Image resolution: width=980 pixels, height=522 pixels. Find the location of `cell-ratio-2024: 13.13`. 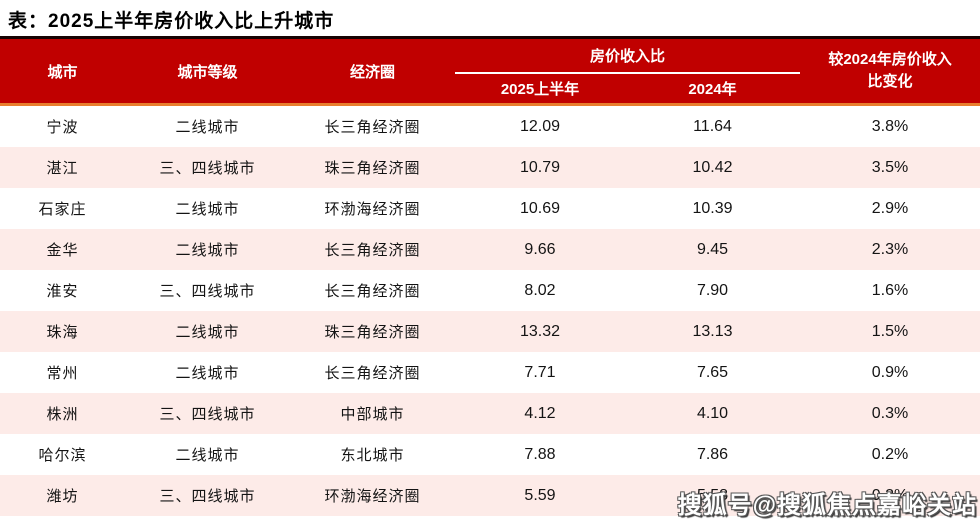

cell-ratio-2024: 13.13 is located at coordinates (712, 331).